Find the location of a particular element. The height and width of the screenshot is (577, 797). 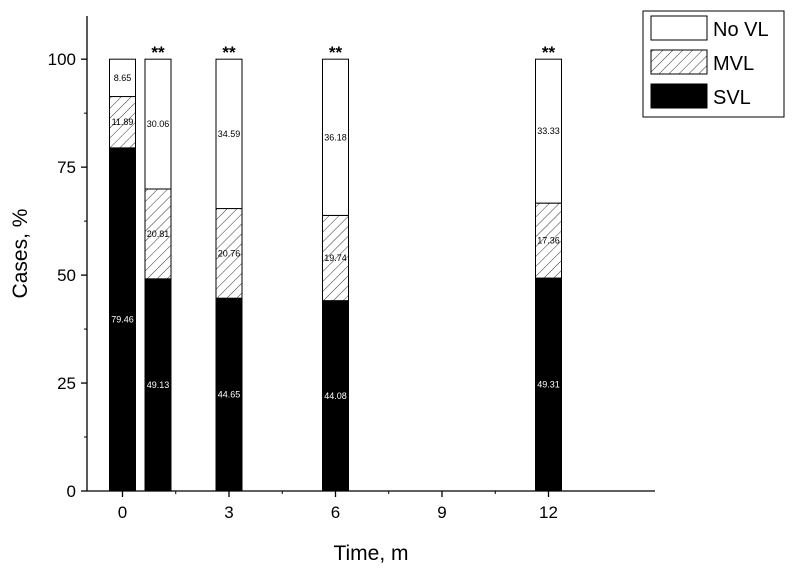

data-label-no-vl-4: 33.33 is located at coordinates (548, 131).